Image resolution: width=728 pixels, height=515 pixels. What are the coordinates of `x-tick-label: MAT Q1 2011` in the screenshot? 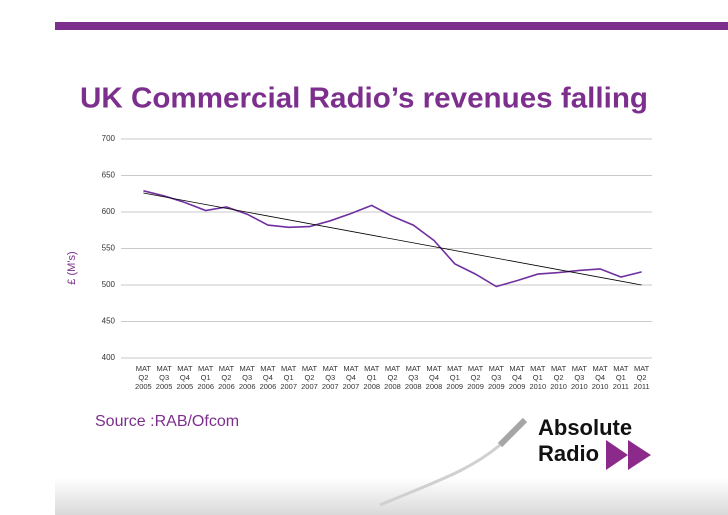 It's located at (620, 377).